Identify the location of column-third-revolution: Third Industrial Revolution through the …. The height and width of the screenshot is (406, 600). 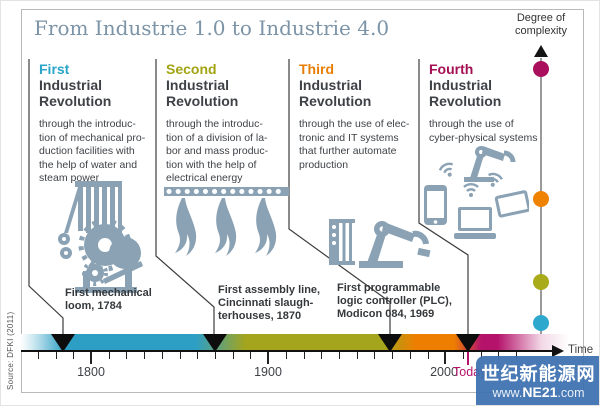
(351, 115).